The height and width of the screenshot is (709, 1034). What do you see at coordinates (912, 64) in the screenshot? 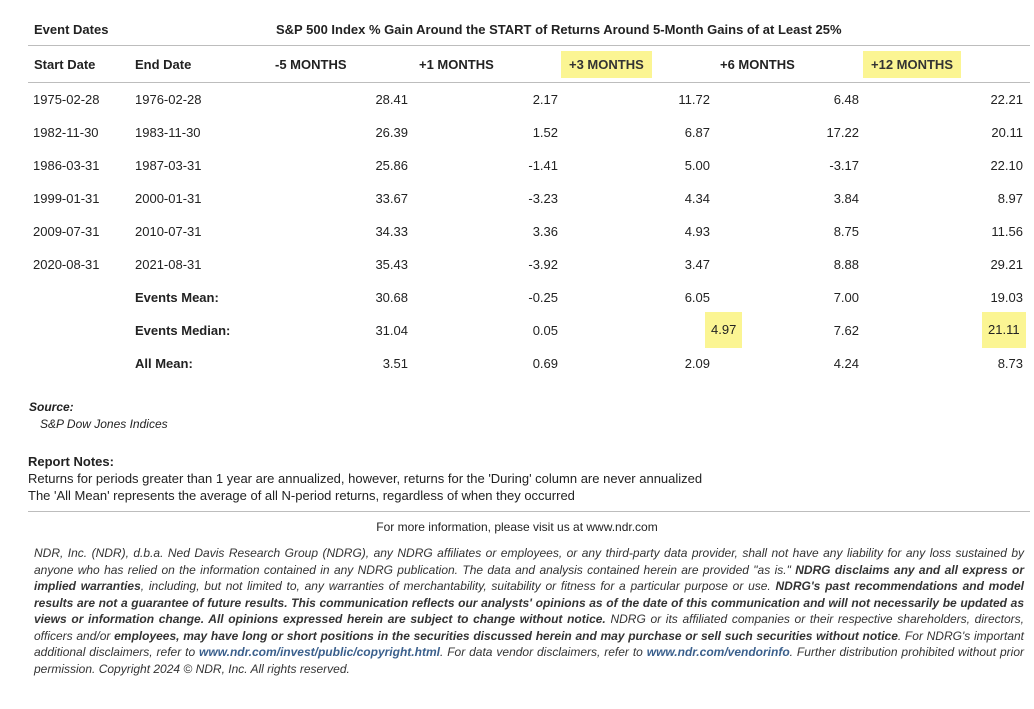
I see `col-plus-12-months: +12 MONTHS` at bounding box center [912, 64].